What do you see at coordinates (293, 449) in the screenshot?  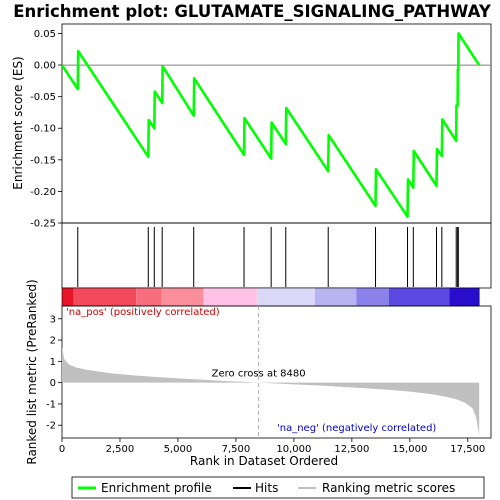 I see `x-tick-label: 10,000` at bounding box center [293, 449].